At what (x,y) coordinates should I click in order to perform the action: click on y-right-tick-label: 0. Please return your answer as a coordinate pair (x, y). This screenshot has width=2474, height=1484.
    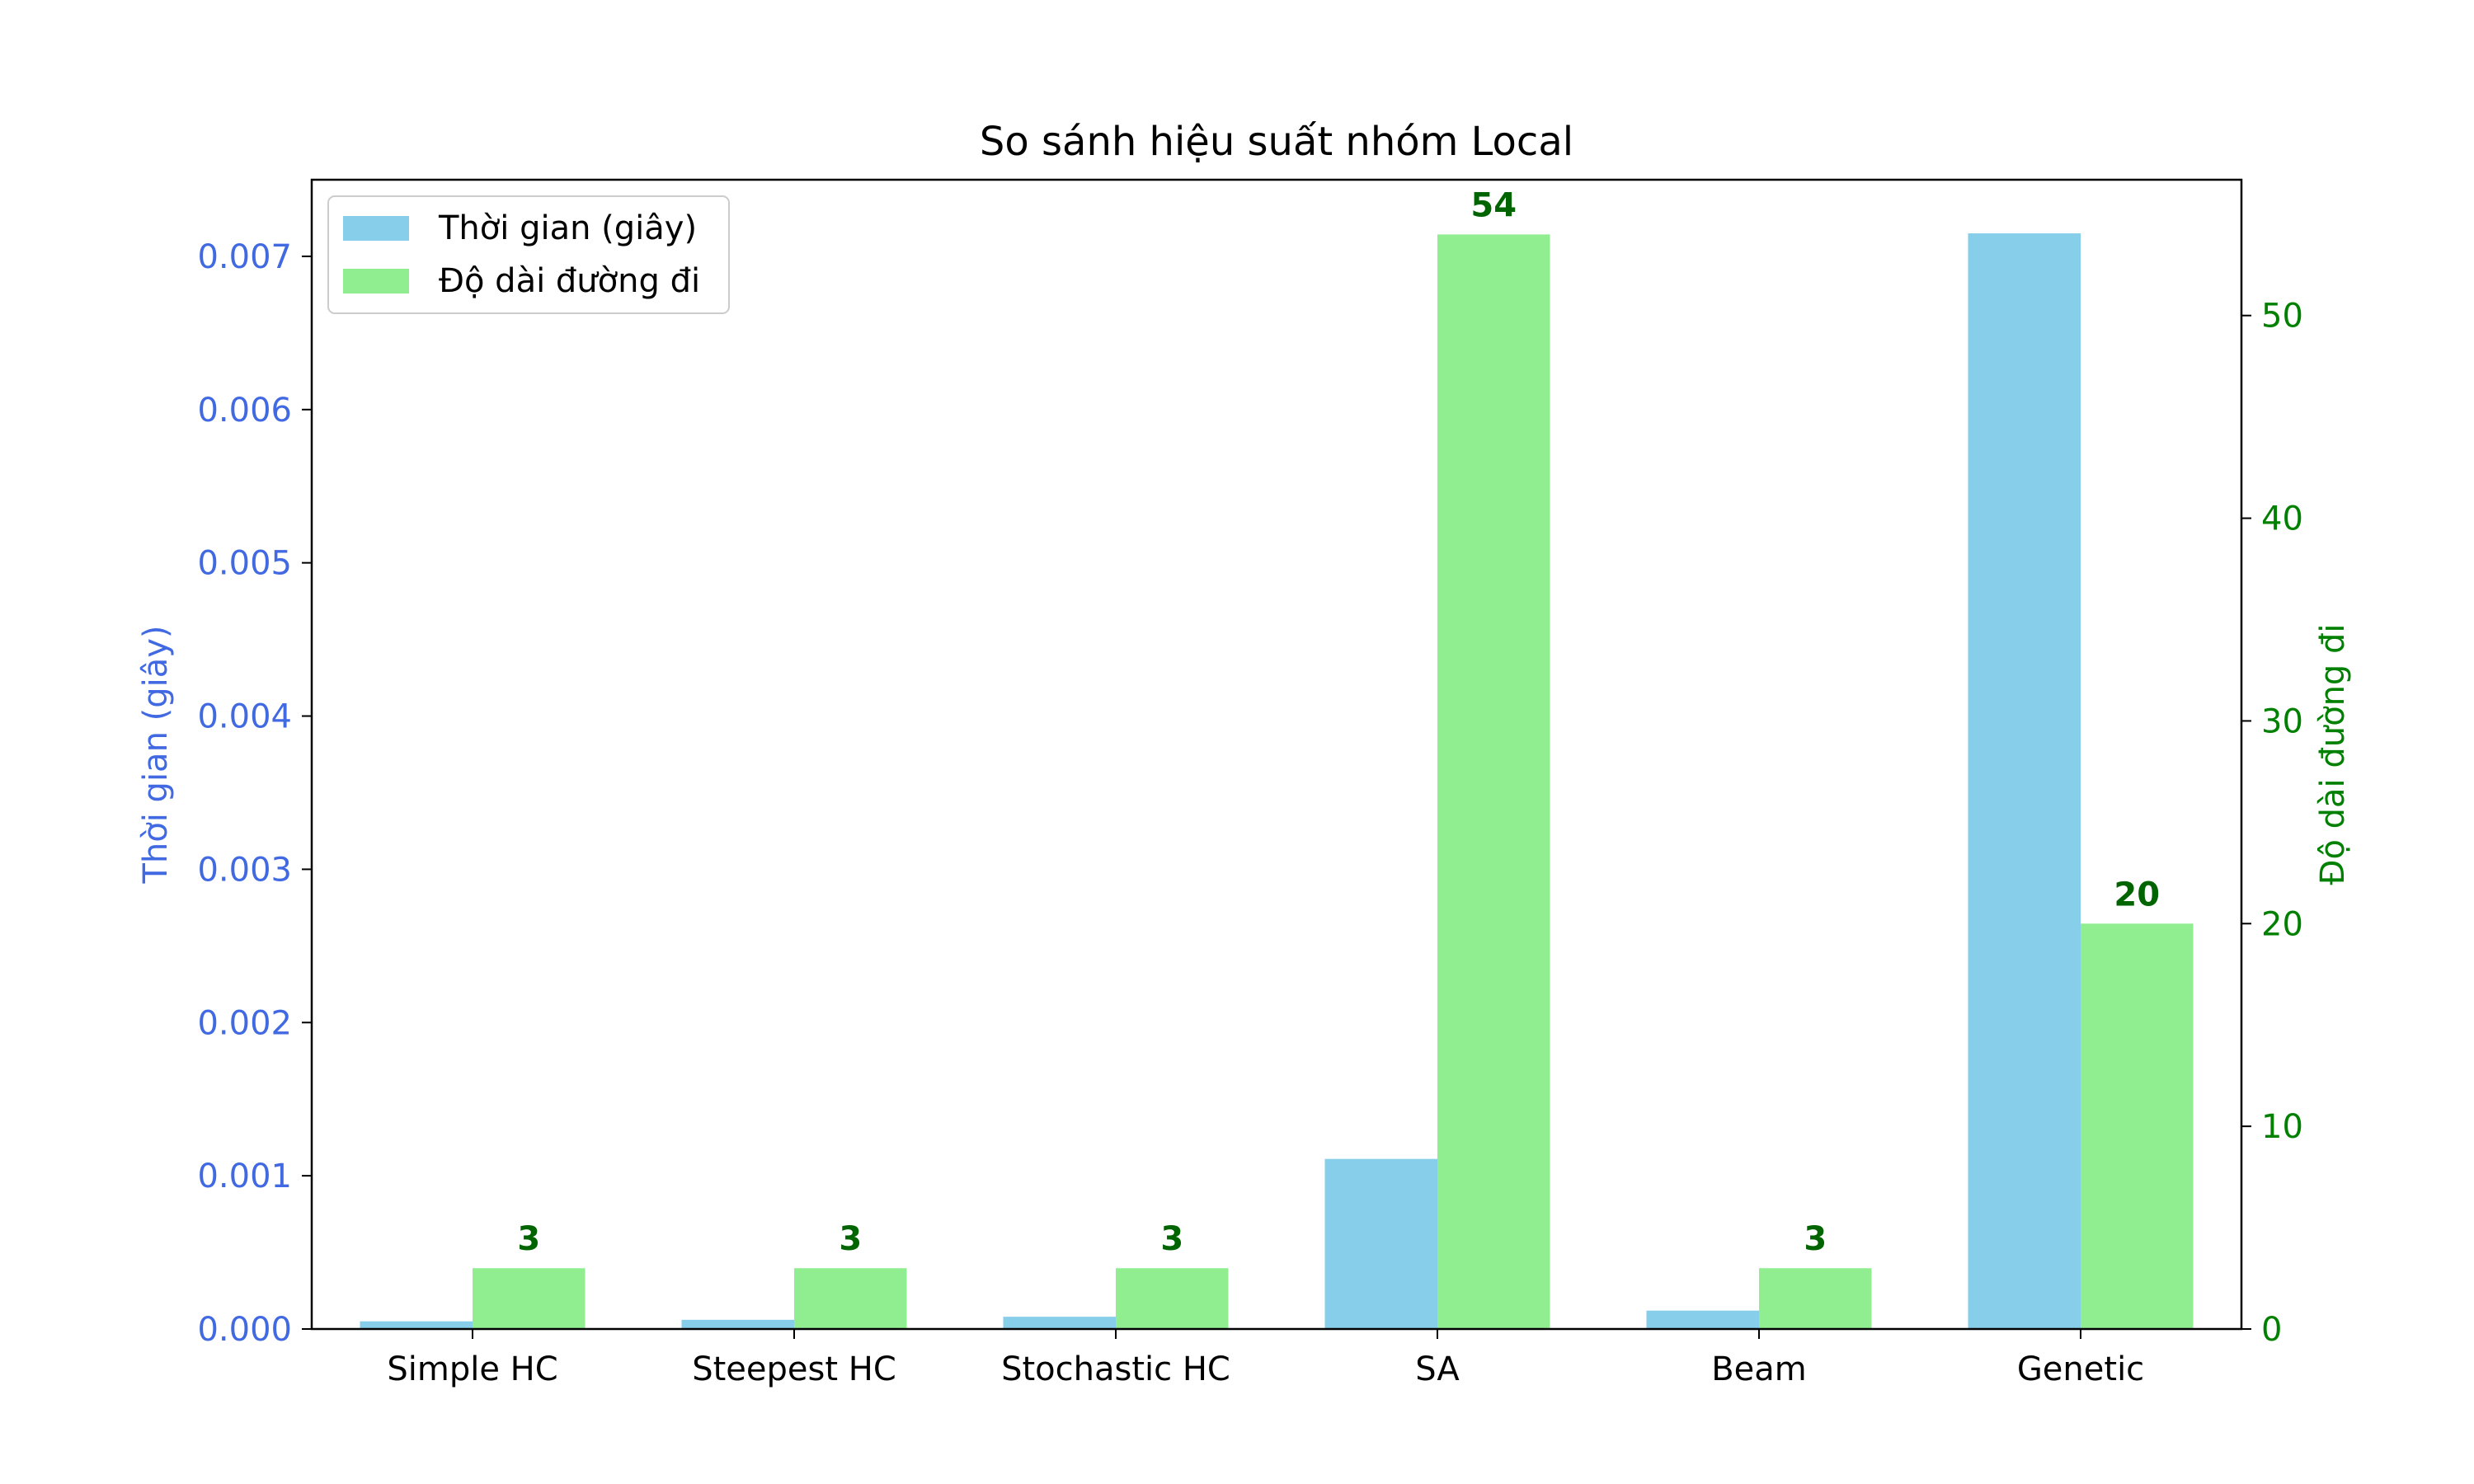
    Looking at the image, I should click on (2271, 1330).